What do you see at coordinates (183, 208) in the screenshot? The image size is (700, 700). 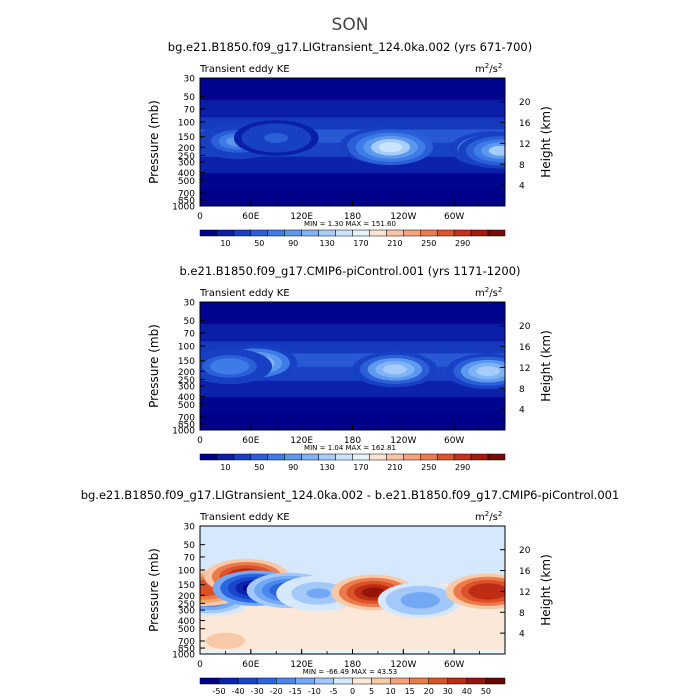 I see `y-tick-label: 1000` at bounding box center [183, 208].